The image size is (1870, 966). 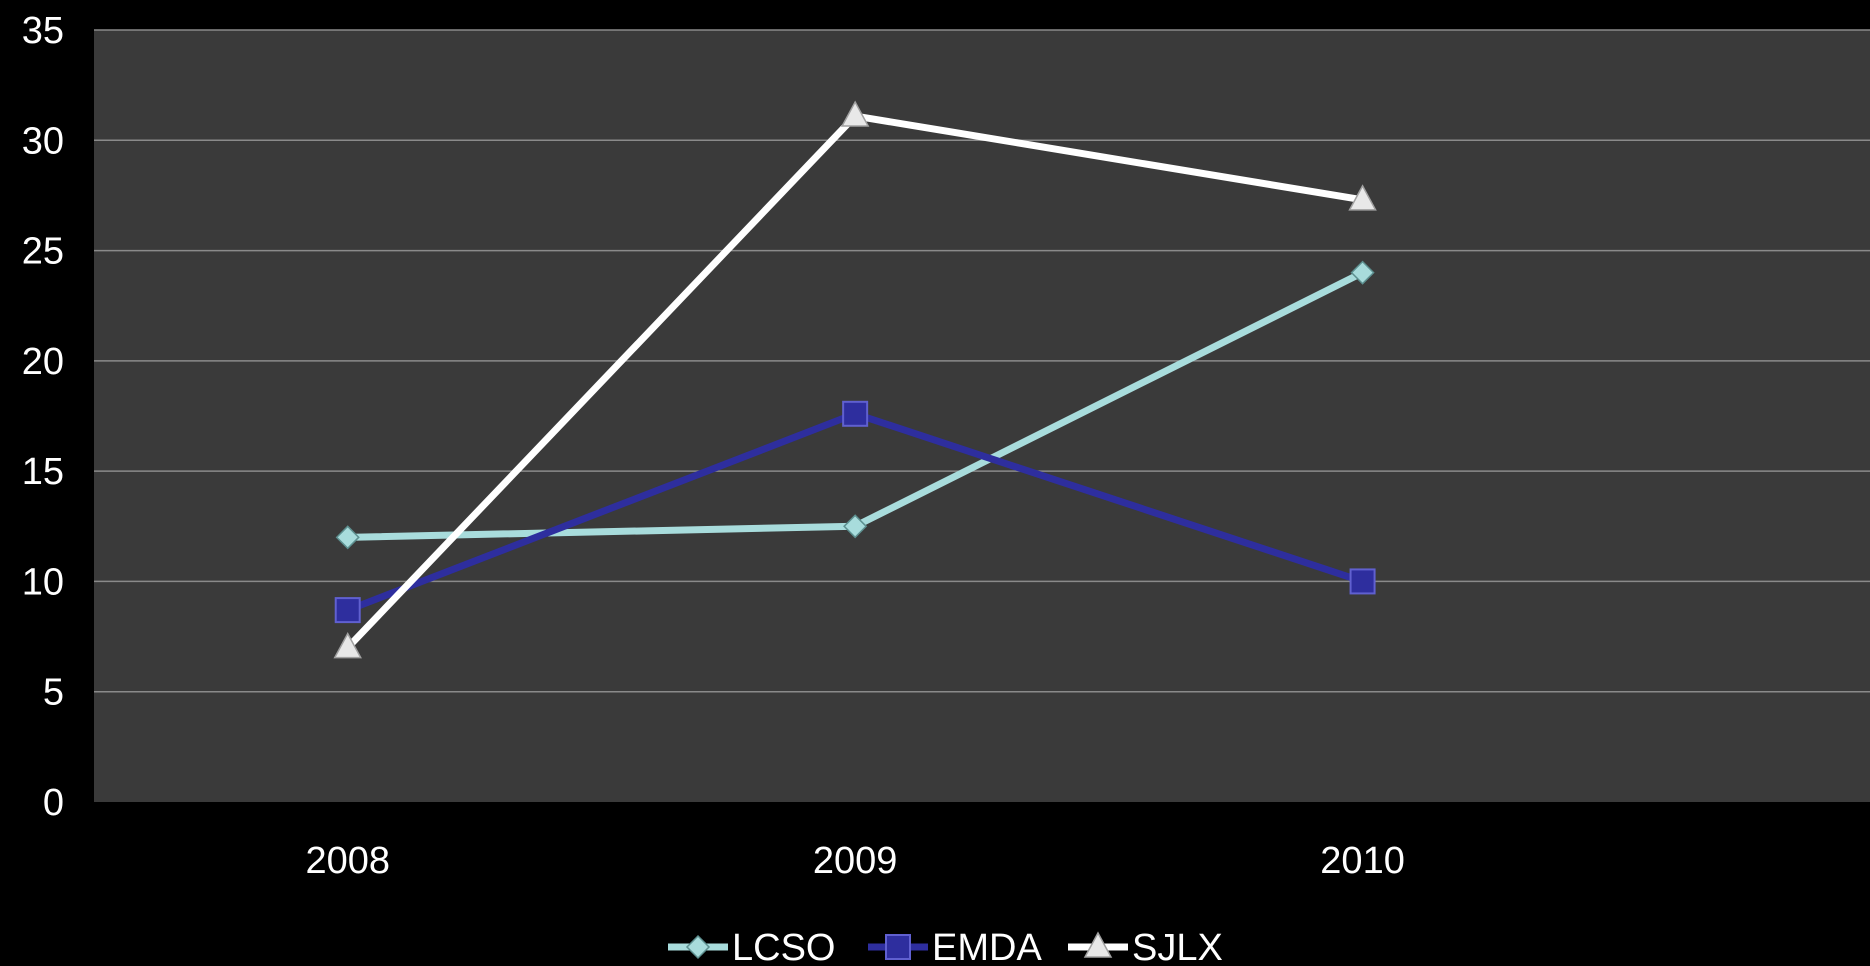 What do you see at coordinates (987, 946) in the screenshot?
I see `legend-label: EMDA` at bounding box center [987, 946].